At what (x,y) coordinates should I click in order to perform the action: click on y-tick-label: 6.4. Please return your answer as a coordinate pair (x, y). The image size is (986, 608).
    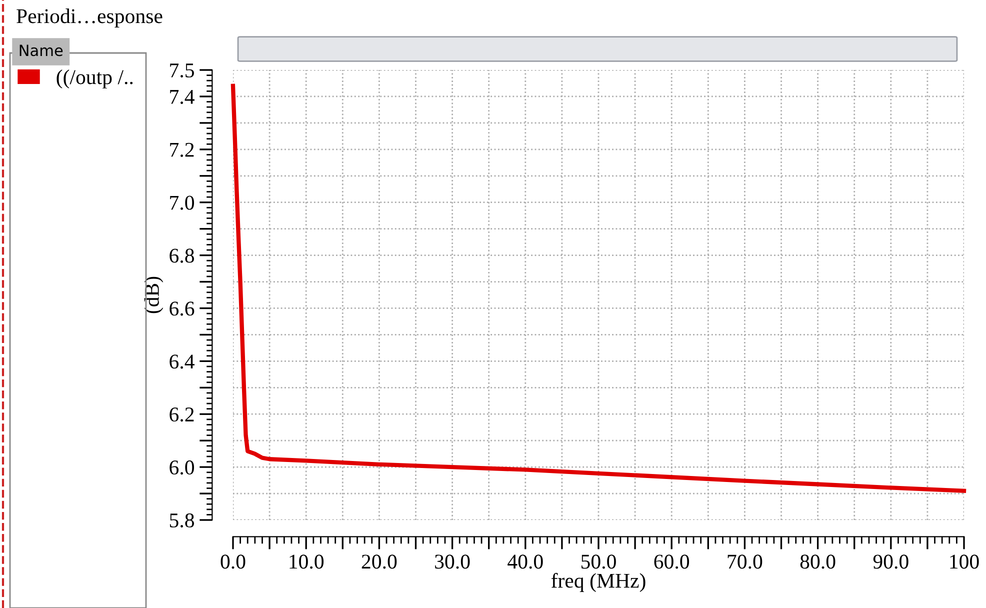
    Looking at the image, I should click on (182, 361).